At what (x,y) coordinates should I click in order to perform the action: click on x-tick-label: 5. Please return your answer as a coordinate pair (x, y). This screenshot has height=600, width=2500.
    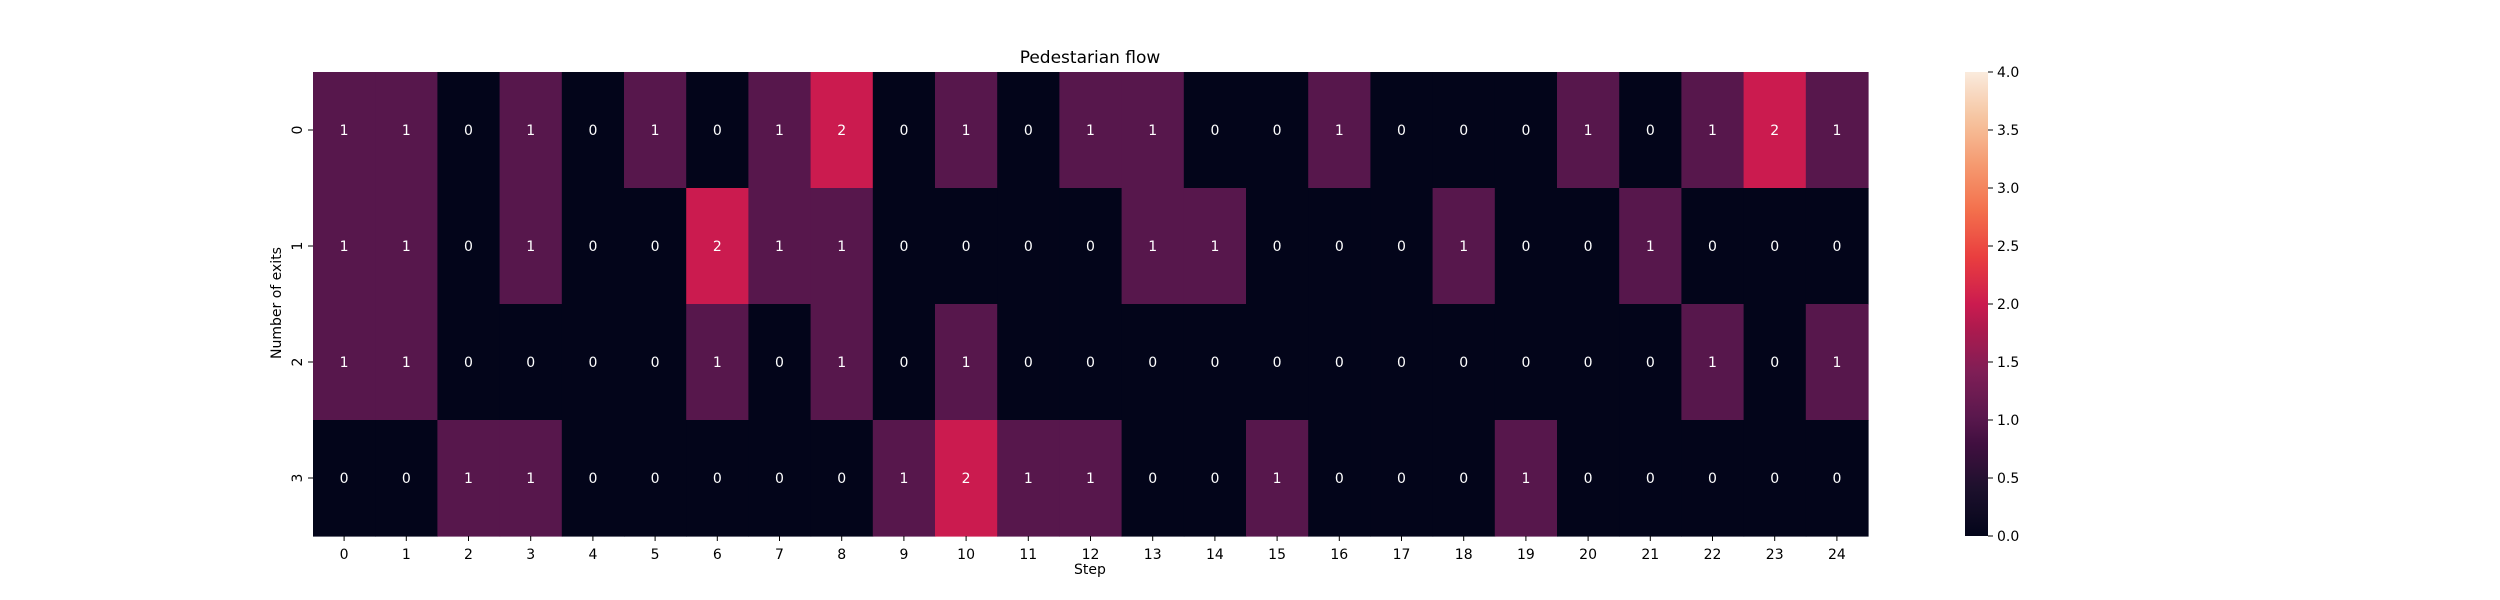
    Looking at the image, I should click on (655, 555).